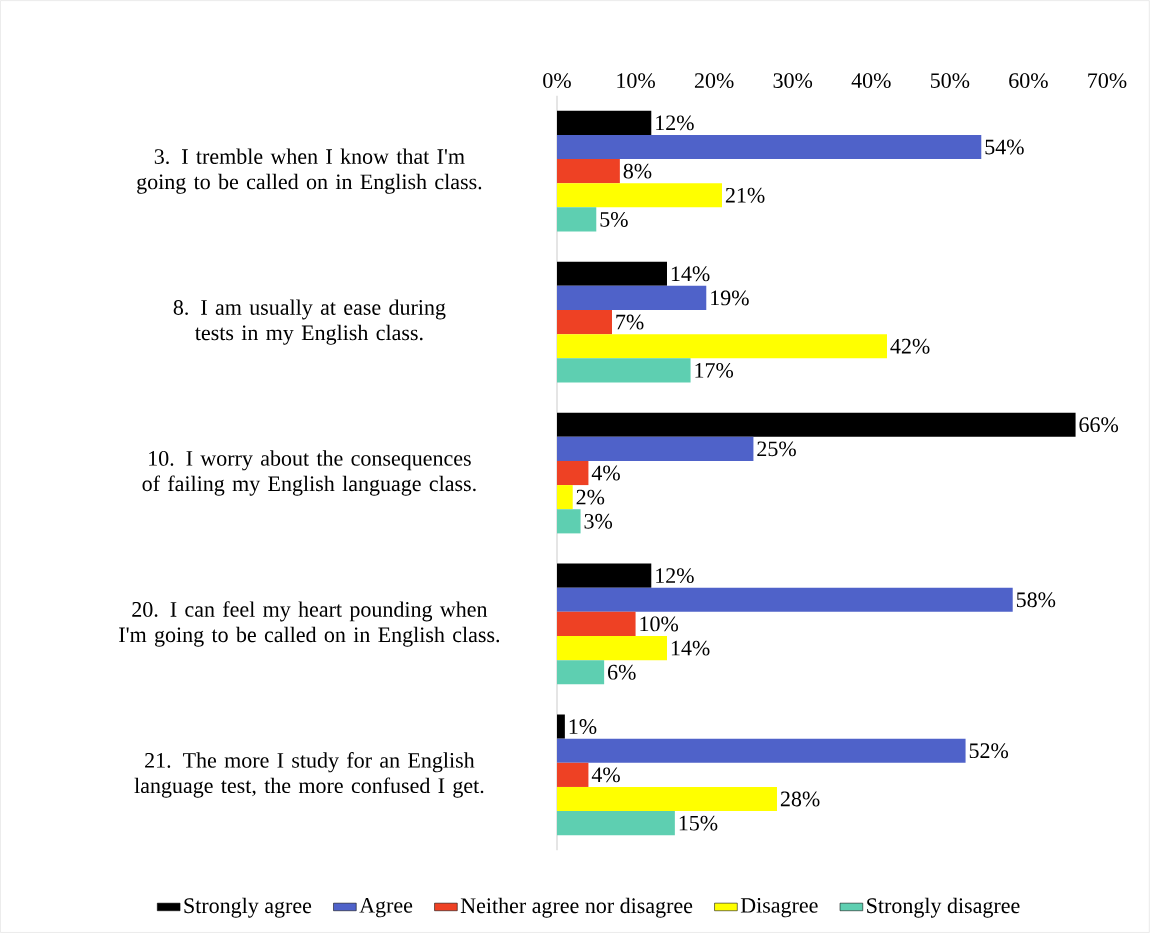  Describe the element at coordinates (590, 497) in the screenshot. I see `data-label: 2%` at that location.